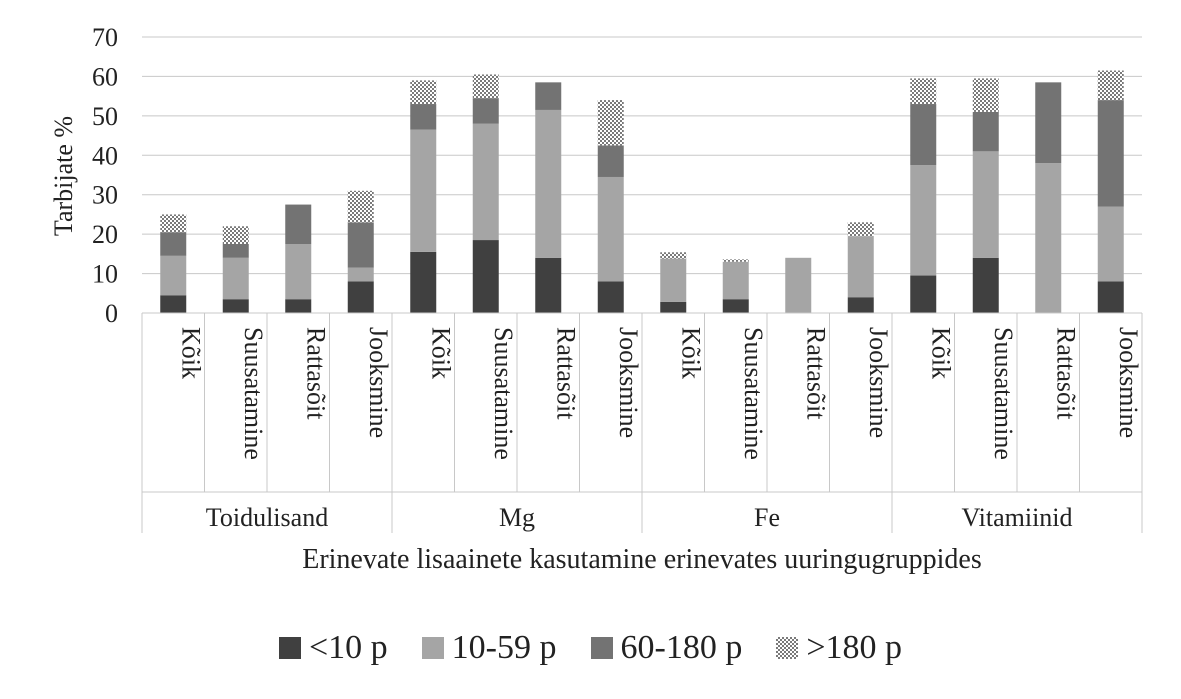  Describe the element at coordinates (105, 116) in the screenshot. I see `y-tick-label: 50` at that location.